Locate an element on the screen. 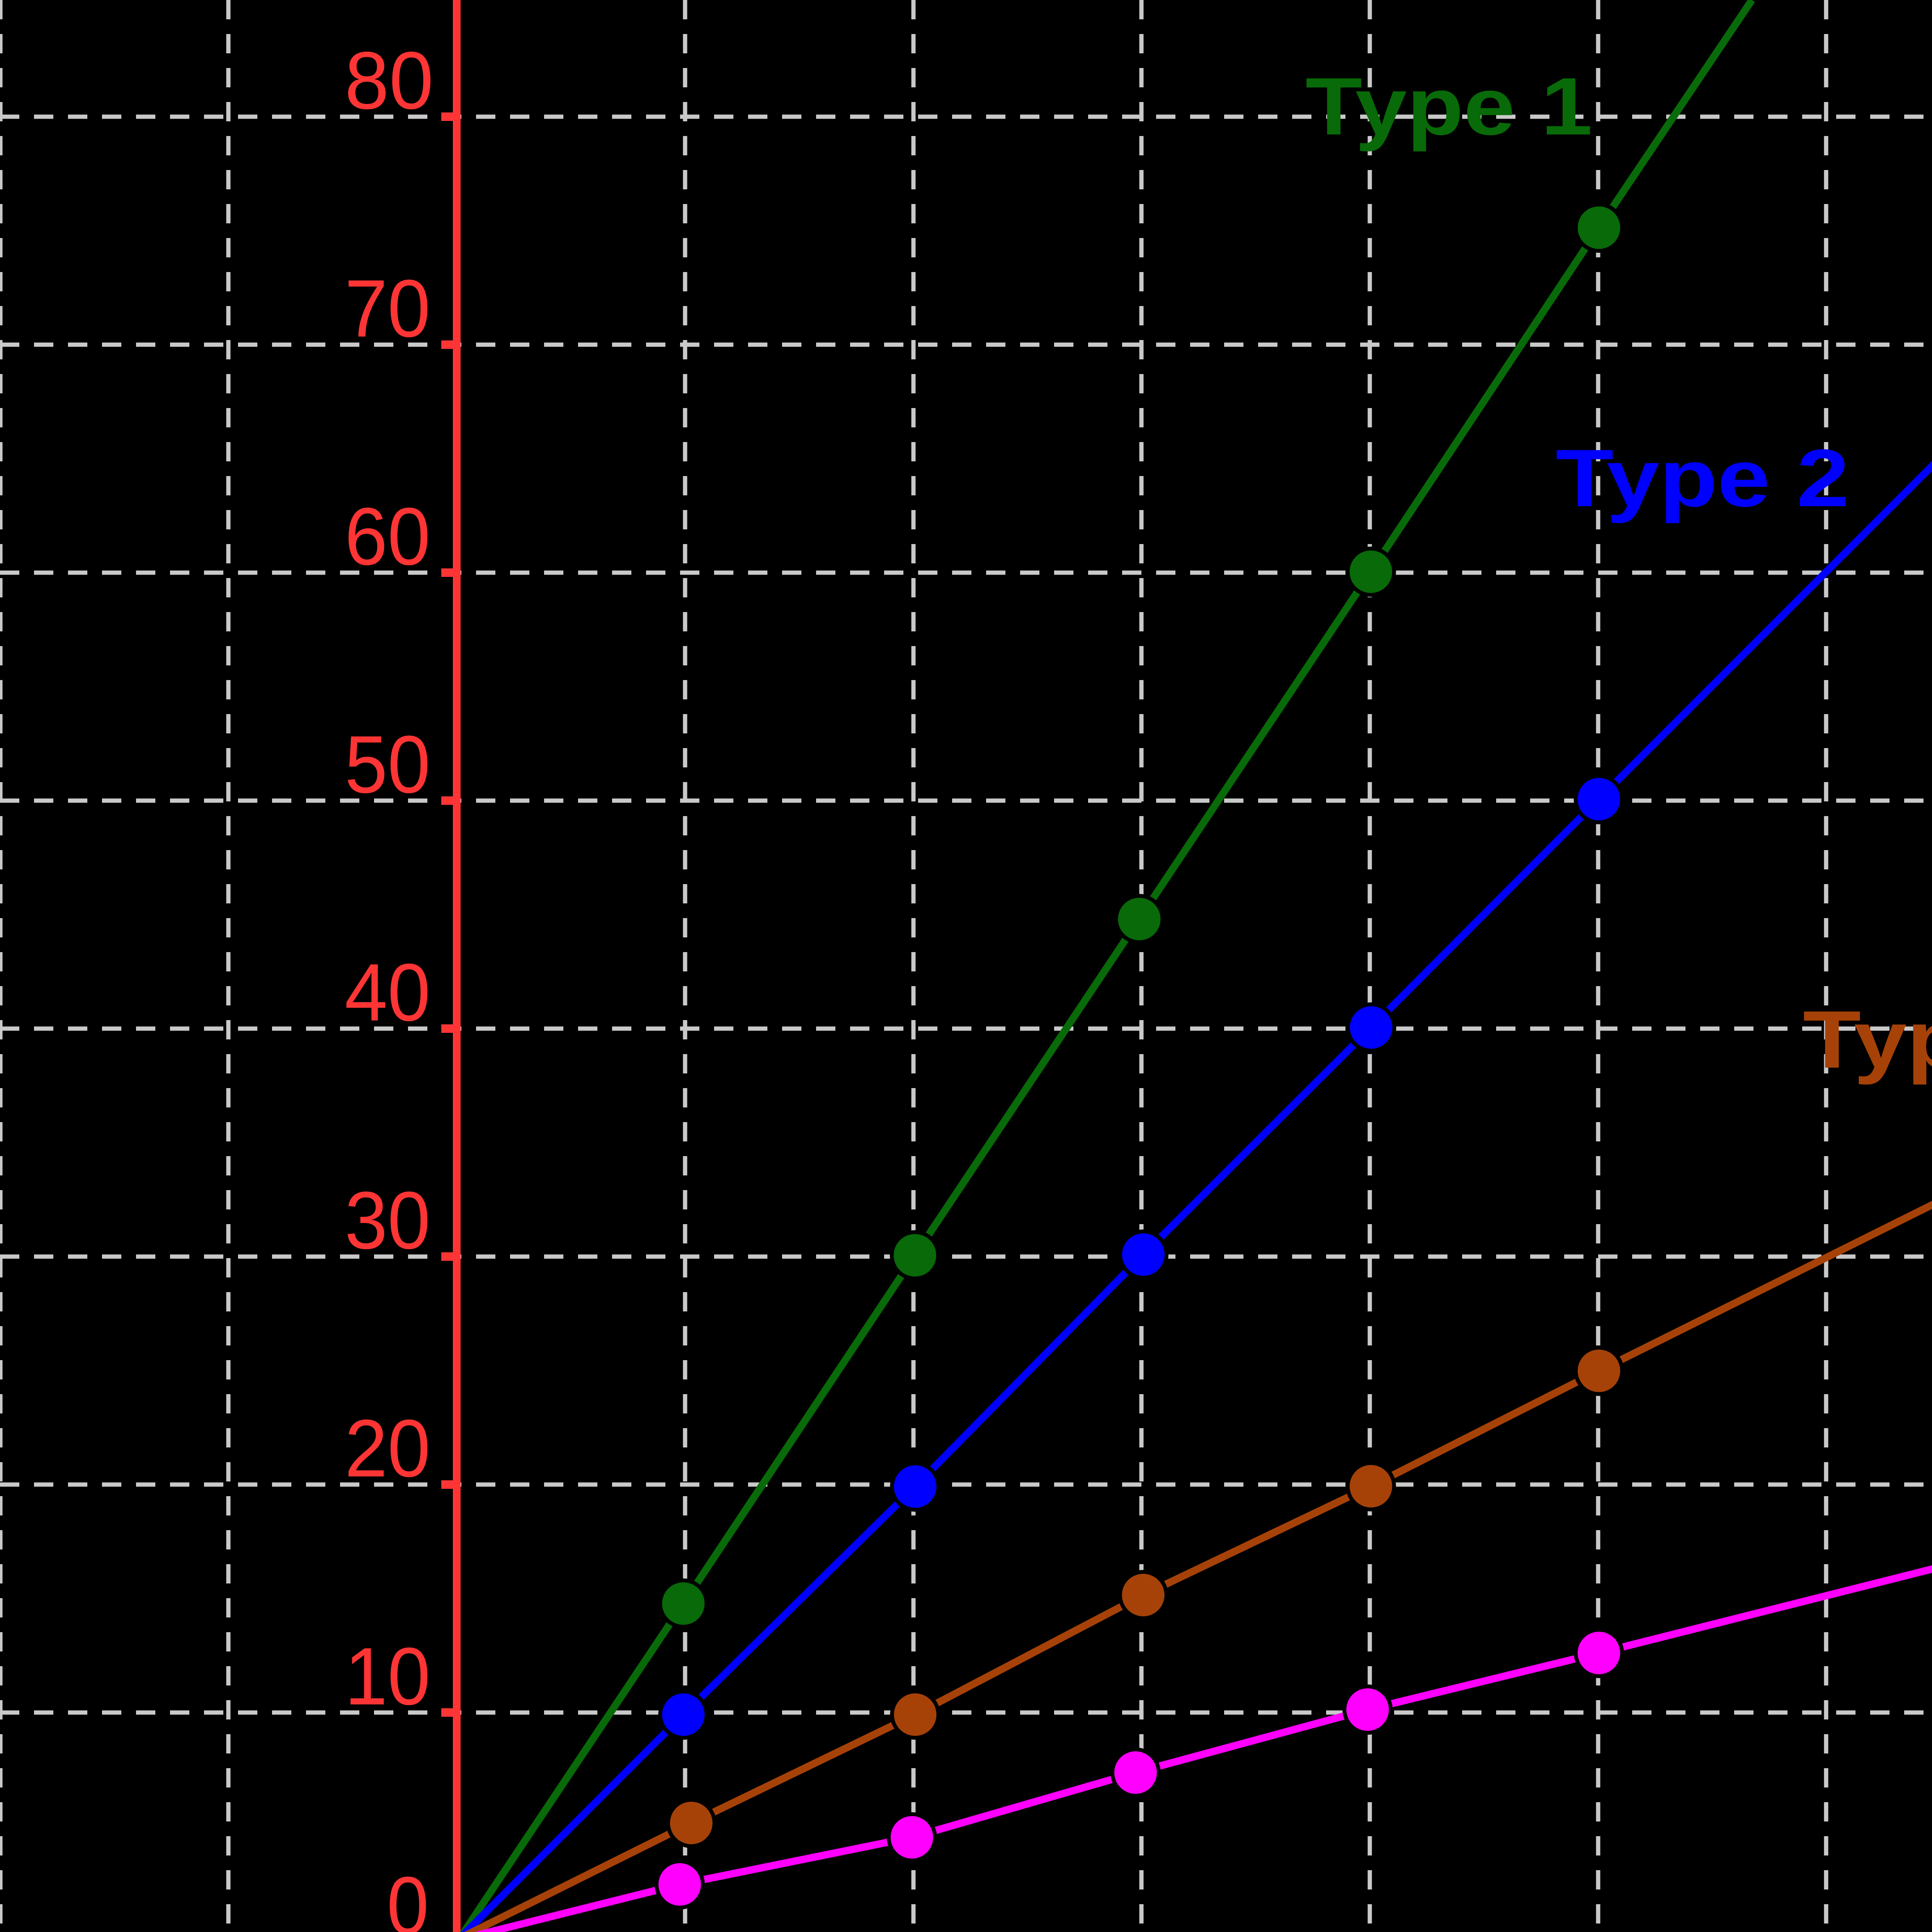  svg-text: 20 is located at coordinates (388, 1448).